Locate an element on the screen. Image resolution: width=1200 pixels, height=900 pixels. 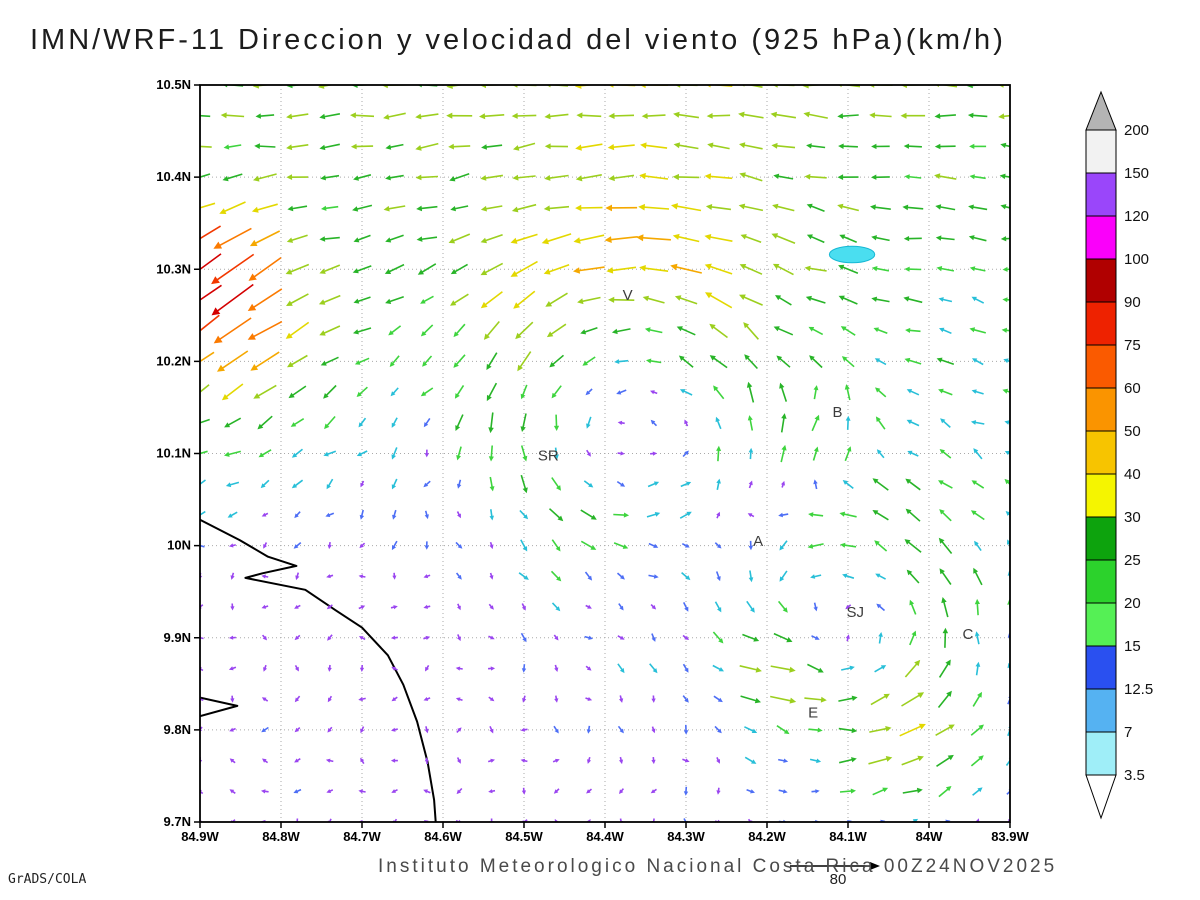
colorbar-tick-label: 60 is located at coordinates (1132, 388).